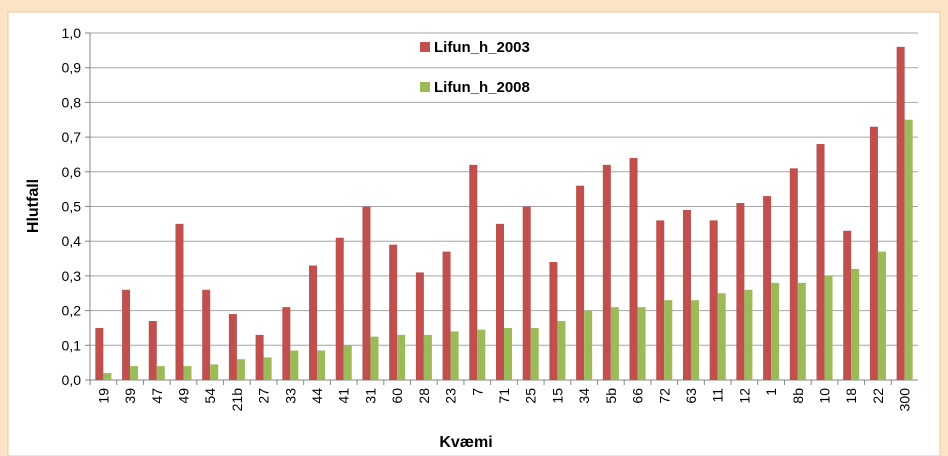 This screenshot has width=948, height=456. What do you see at coordinates (237, 400) in the screenshot?
I see `x-tick-label: 21b` at bounding box center [237, 400].